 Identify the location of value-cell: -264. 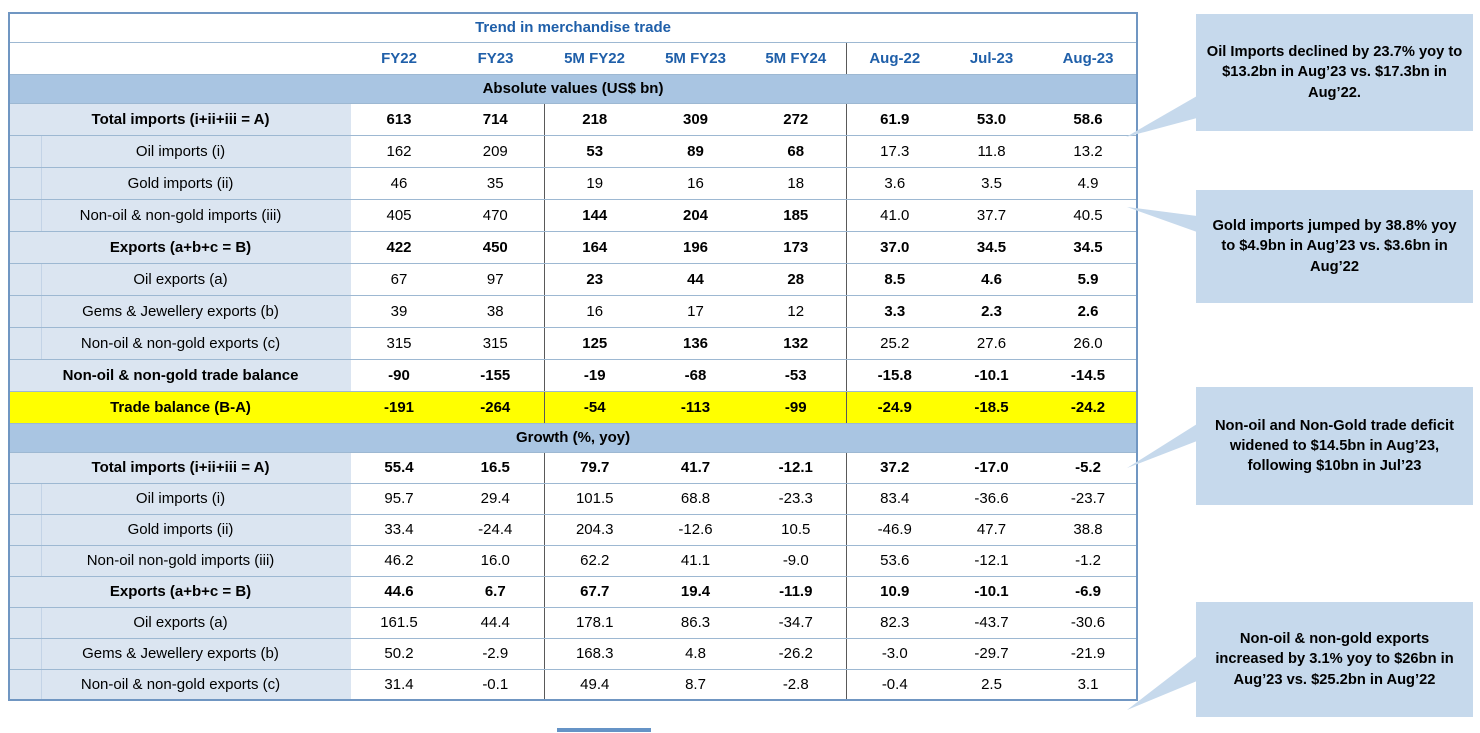
(495, 407).